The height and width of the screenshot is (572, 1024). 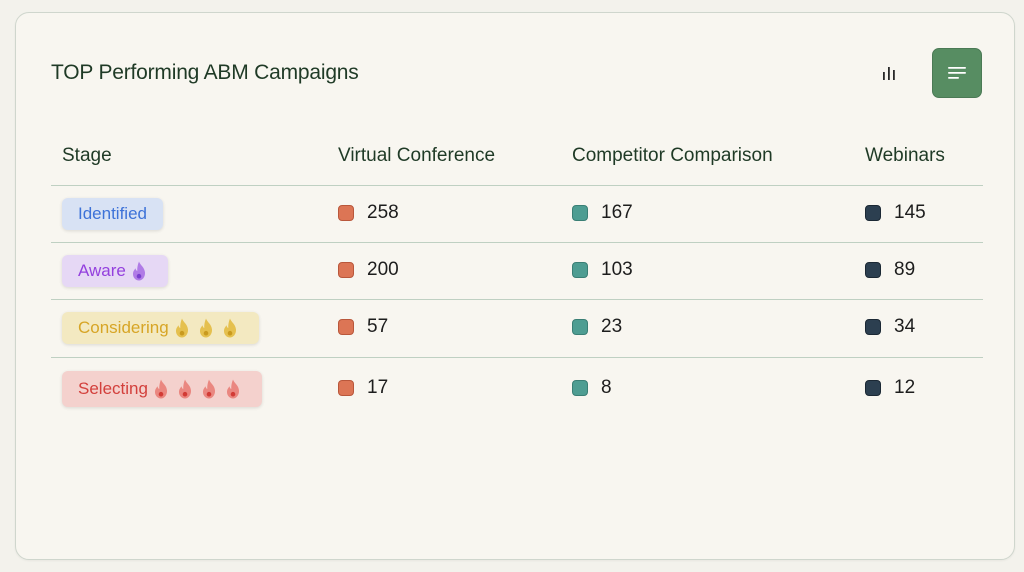 I want to click on virtual-conference-value: 200, so click(x=383, y=269).